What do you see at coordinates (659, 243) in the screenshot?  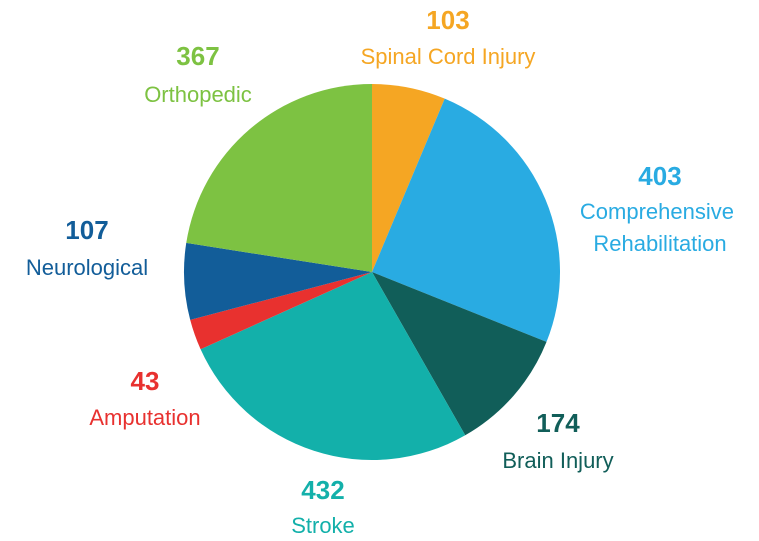 I see `category-label-line: Rehabilitation` at bounding box center [659, 243].